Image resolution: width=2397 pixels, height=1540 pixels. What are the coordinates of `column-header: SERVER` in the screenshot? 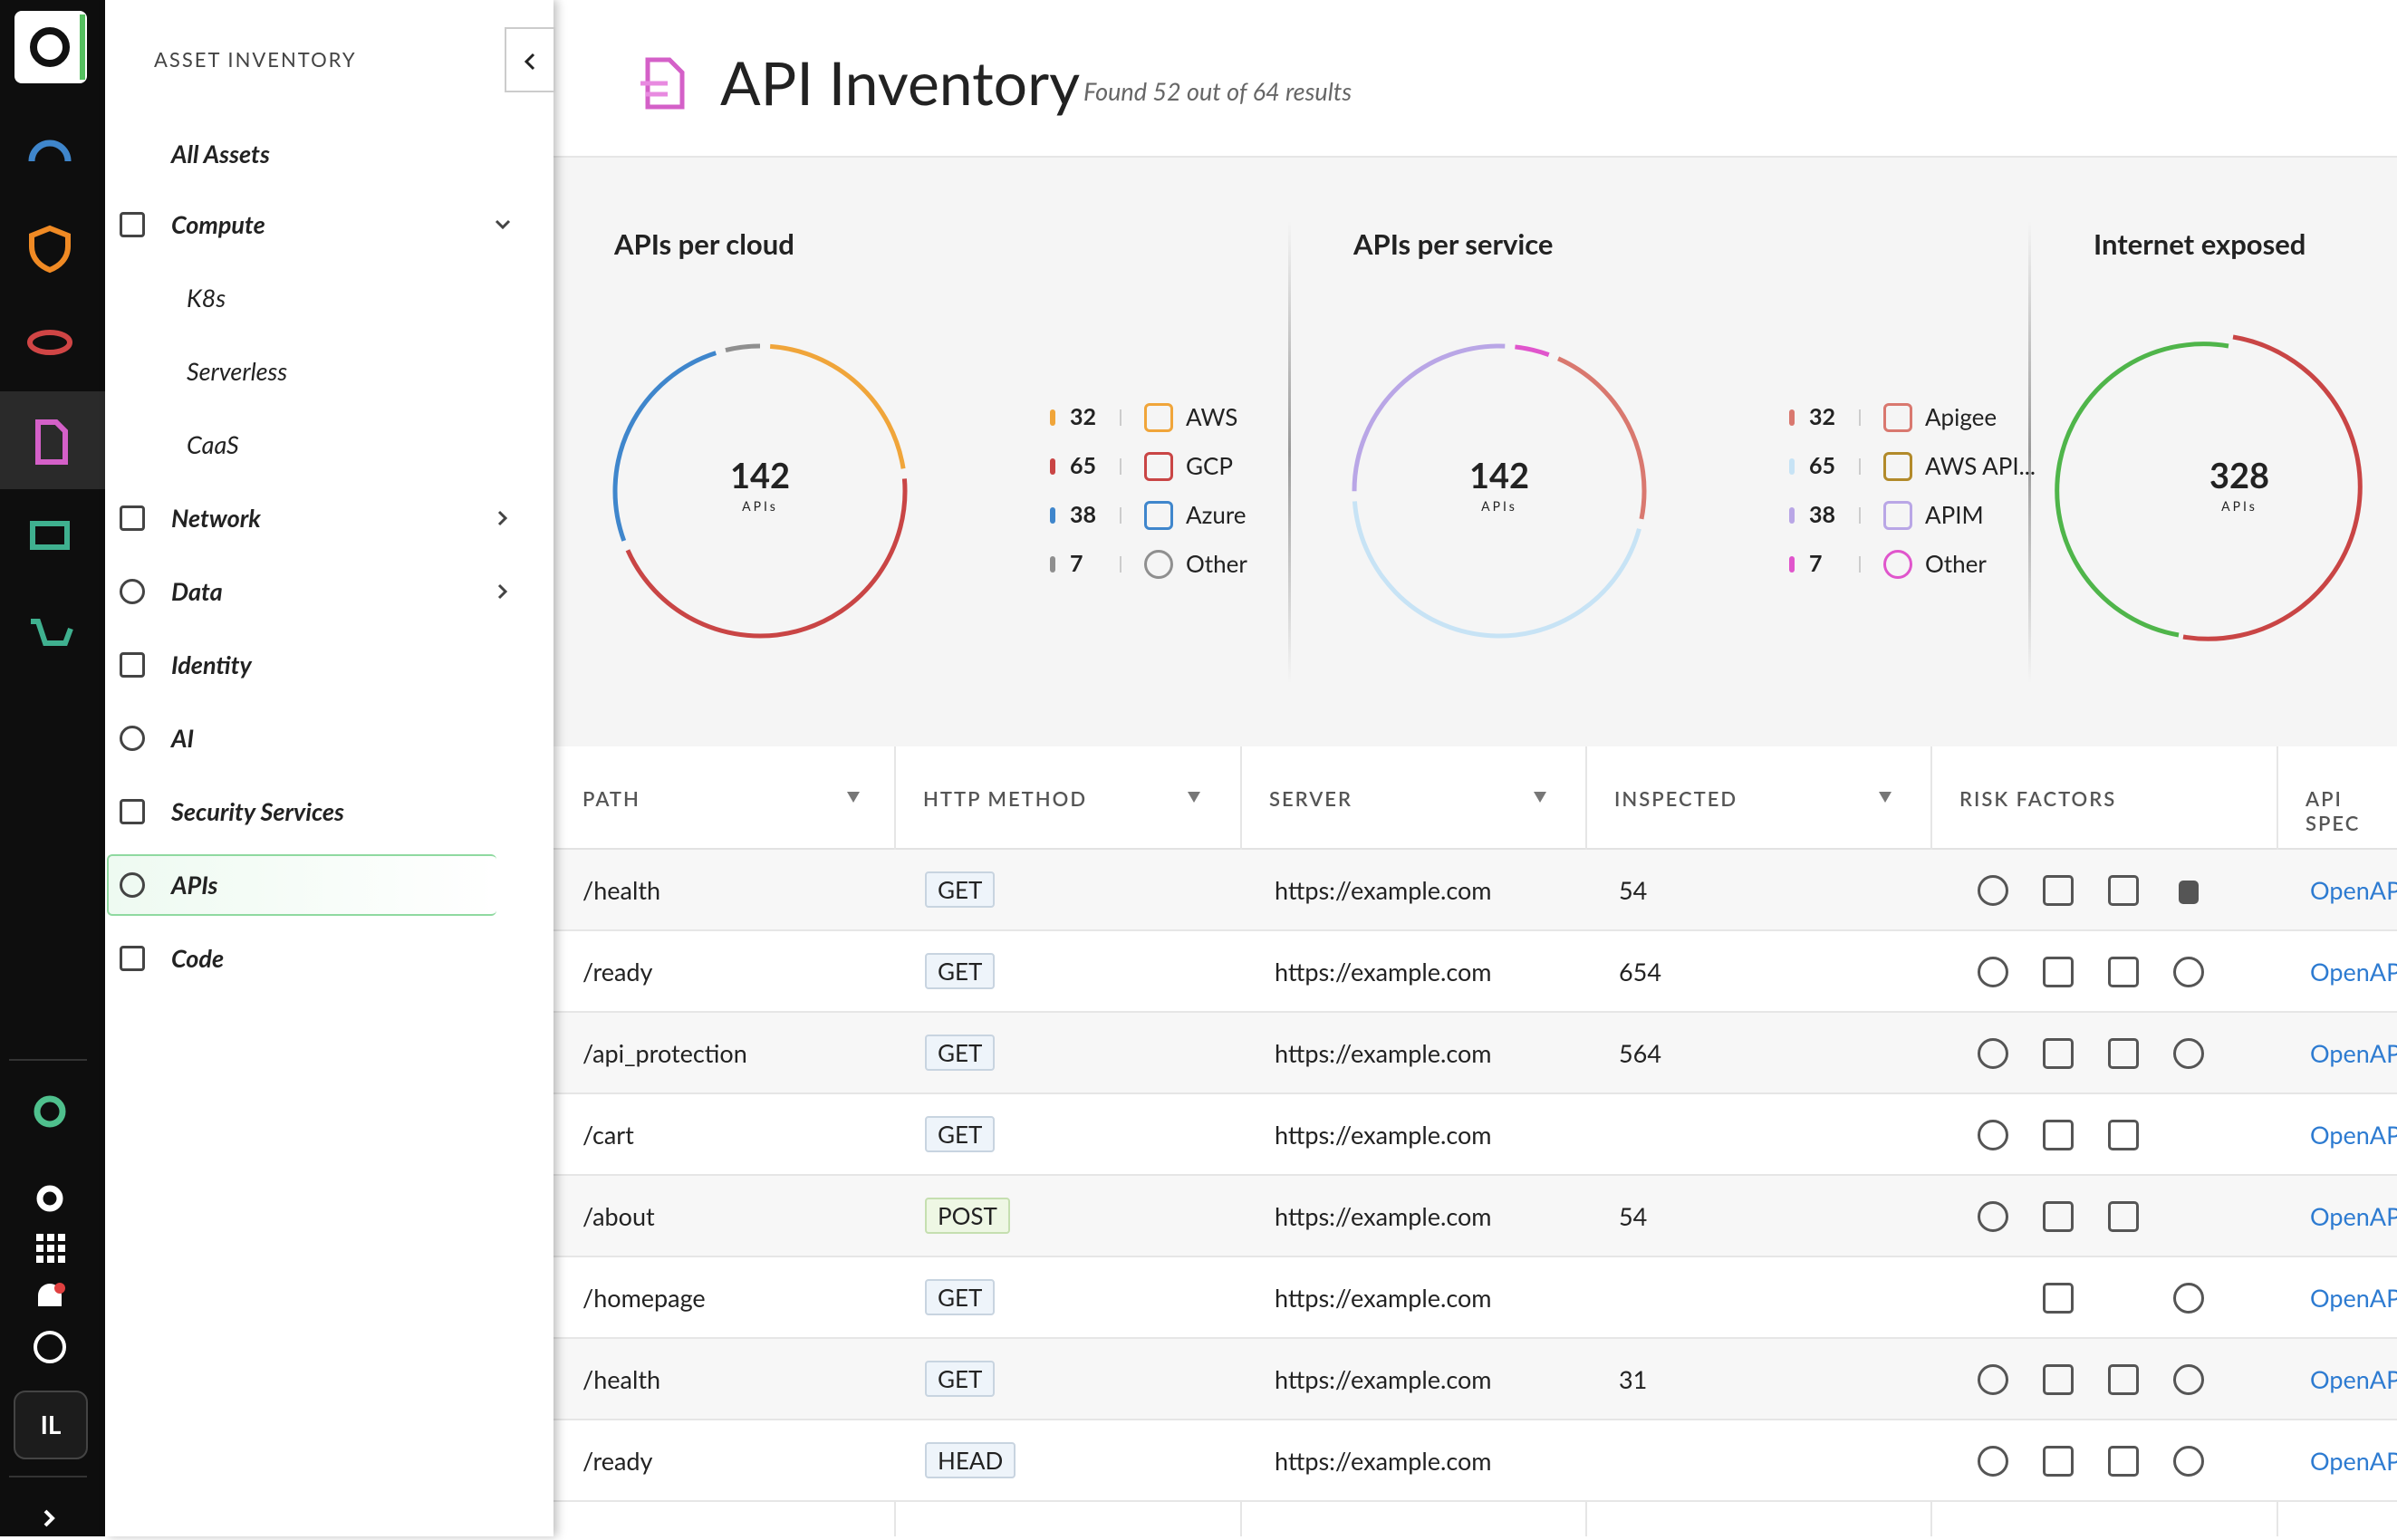 It's located at (1311, 798).